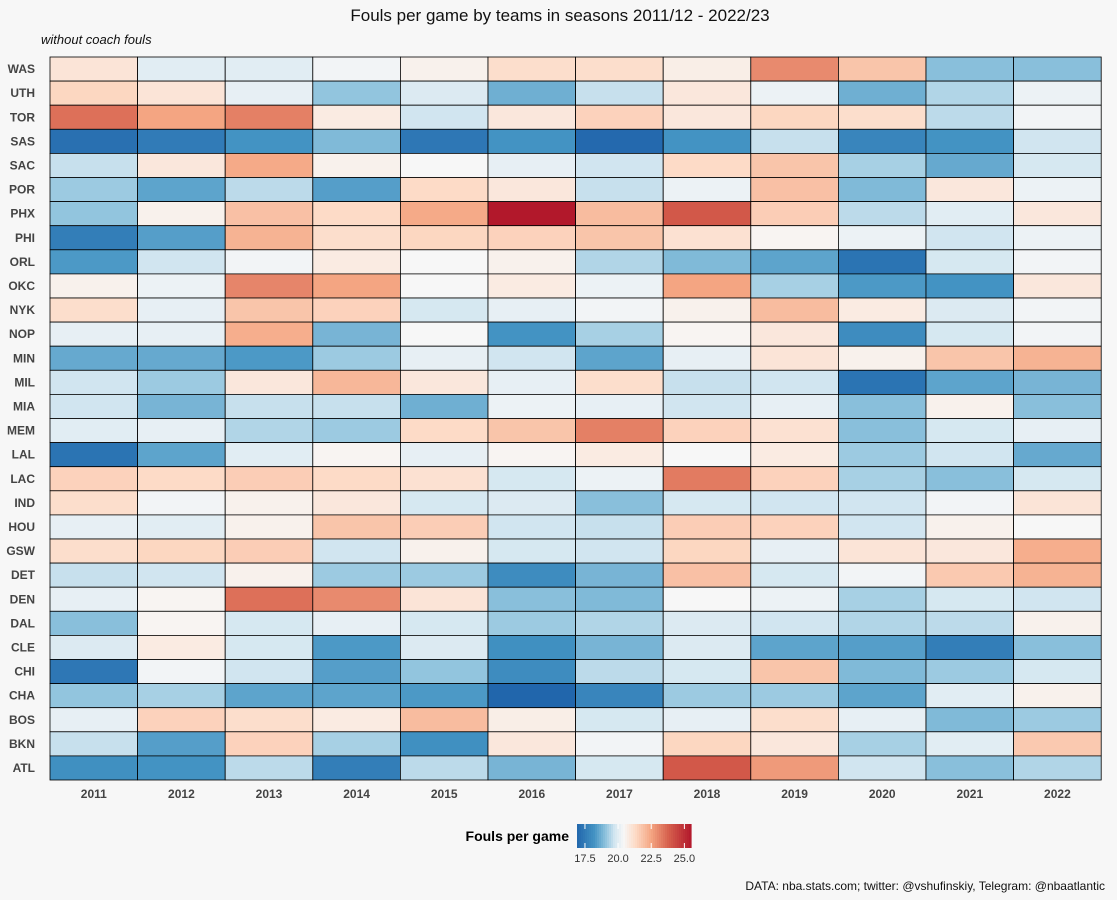  Describe the element at coordinates (181, 575) in the screenshot. I see `heatmap-cell-det-2012` at that location.